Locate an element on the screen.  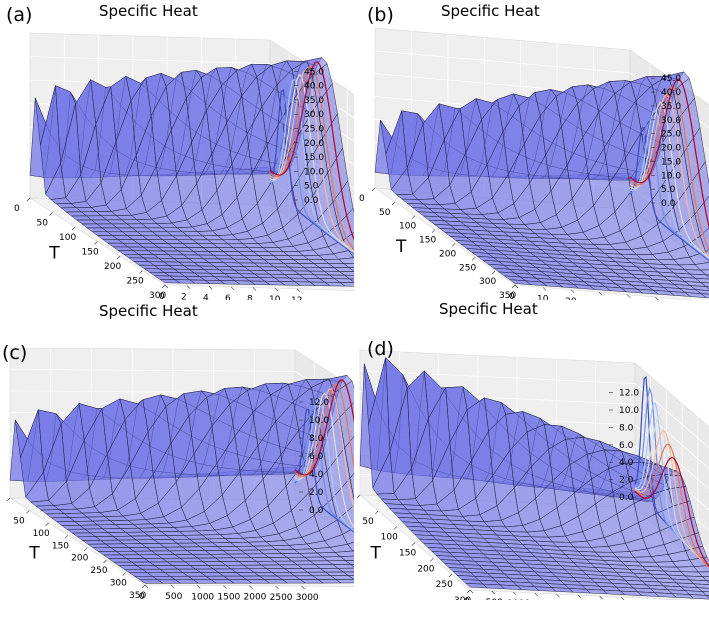
z-axis: 0.0 2.0 4.0 6.0 8.0 10.0 12.0 is located at coordinates (624, 446).